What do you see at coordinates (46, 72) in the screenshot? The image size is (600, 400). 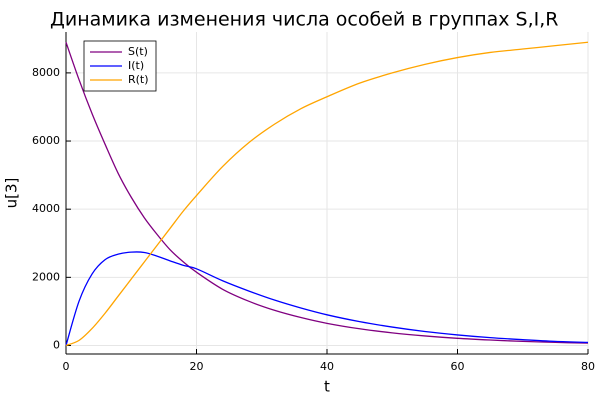 I see `y-tick-label: 8000` at bounding box center [46, 72].